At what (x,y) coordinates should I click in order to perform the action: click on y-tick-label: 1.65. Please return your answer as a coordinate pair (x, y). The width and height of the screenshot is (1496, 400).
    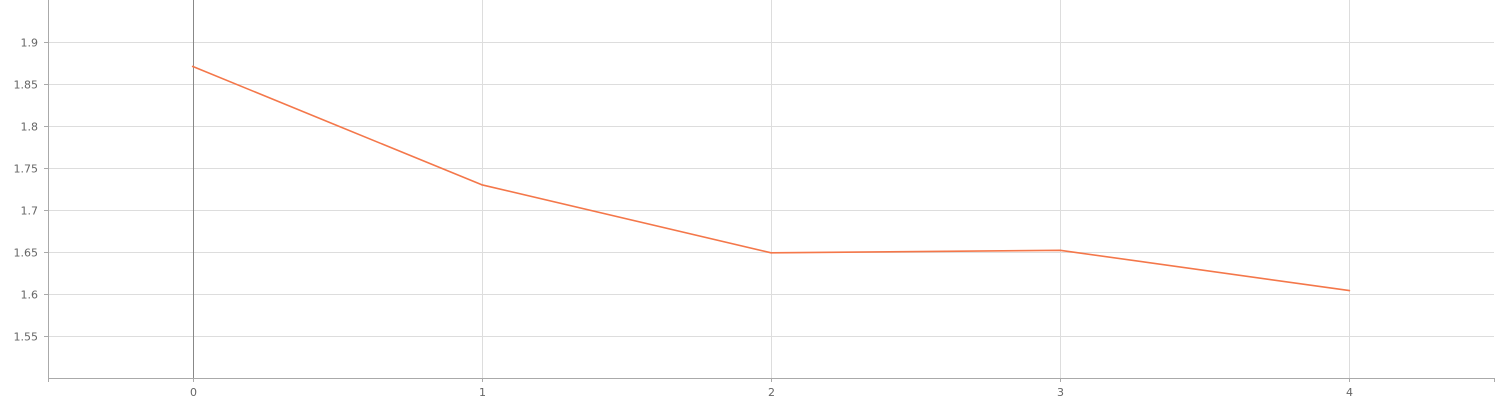
    Looking at the image, I should click on (26, 253).